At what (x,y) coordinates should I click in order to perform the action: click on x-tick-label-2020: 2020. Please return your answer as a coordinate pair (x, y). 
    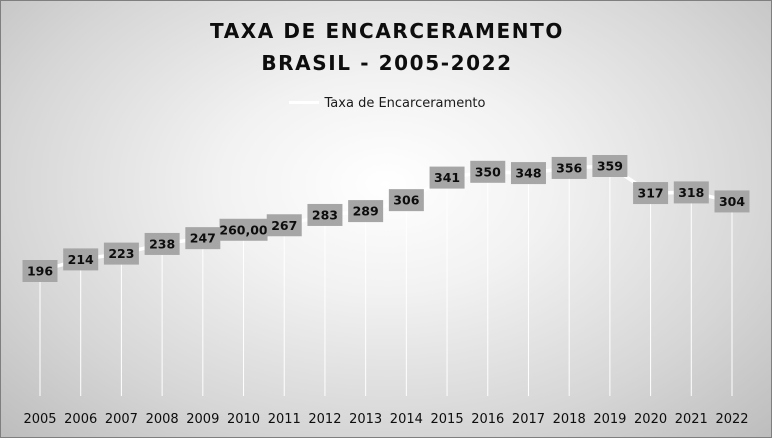
    Looking at the image, I should click on (650, 419).